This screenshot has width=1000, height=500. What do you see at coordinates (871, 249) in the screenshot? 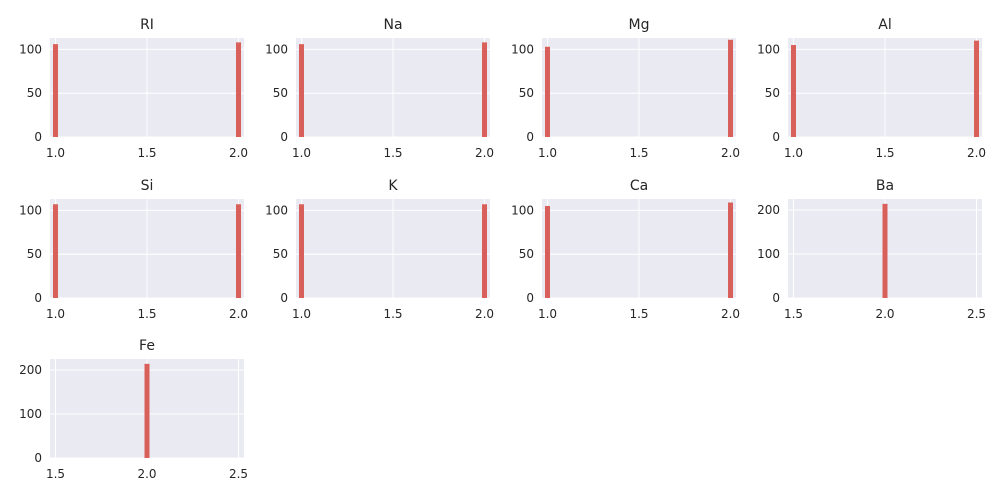
I see `panel-ba: 1.5 2.0 2.5 0 100 200 Ba` at bounding box center [871, 249].